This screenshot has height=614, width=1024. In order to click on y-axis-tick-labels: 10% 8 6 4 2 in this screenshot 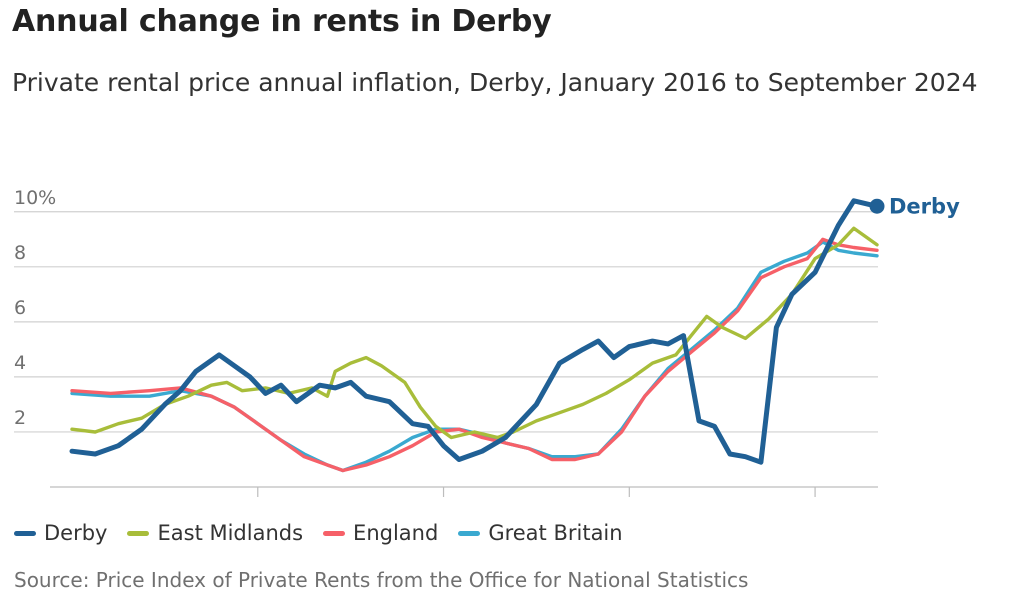, I will do `click(35, 308)`.